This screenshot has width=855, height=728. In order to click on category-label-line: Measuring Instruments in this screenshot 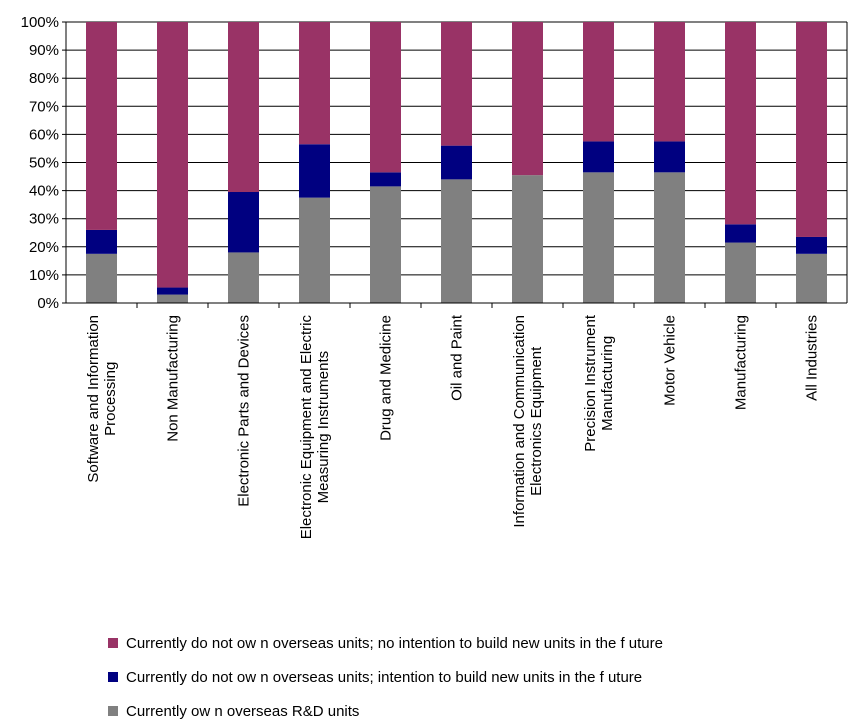, I will do `click(323, 427)`.